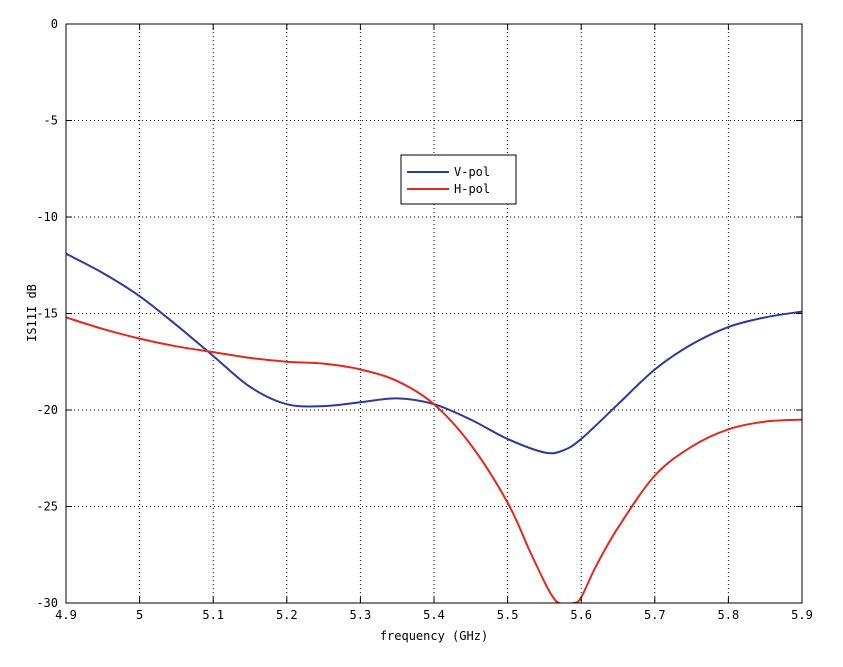  Describe the element at coordinates (66, 615) in the screenshot. I see `x-tick-label: 4.9` at that location.